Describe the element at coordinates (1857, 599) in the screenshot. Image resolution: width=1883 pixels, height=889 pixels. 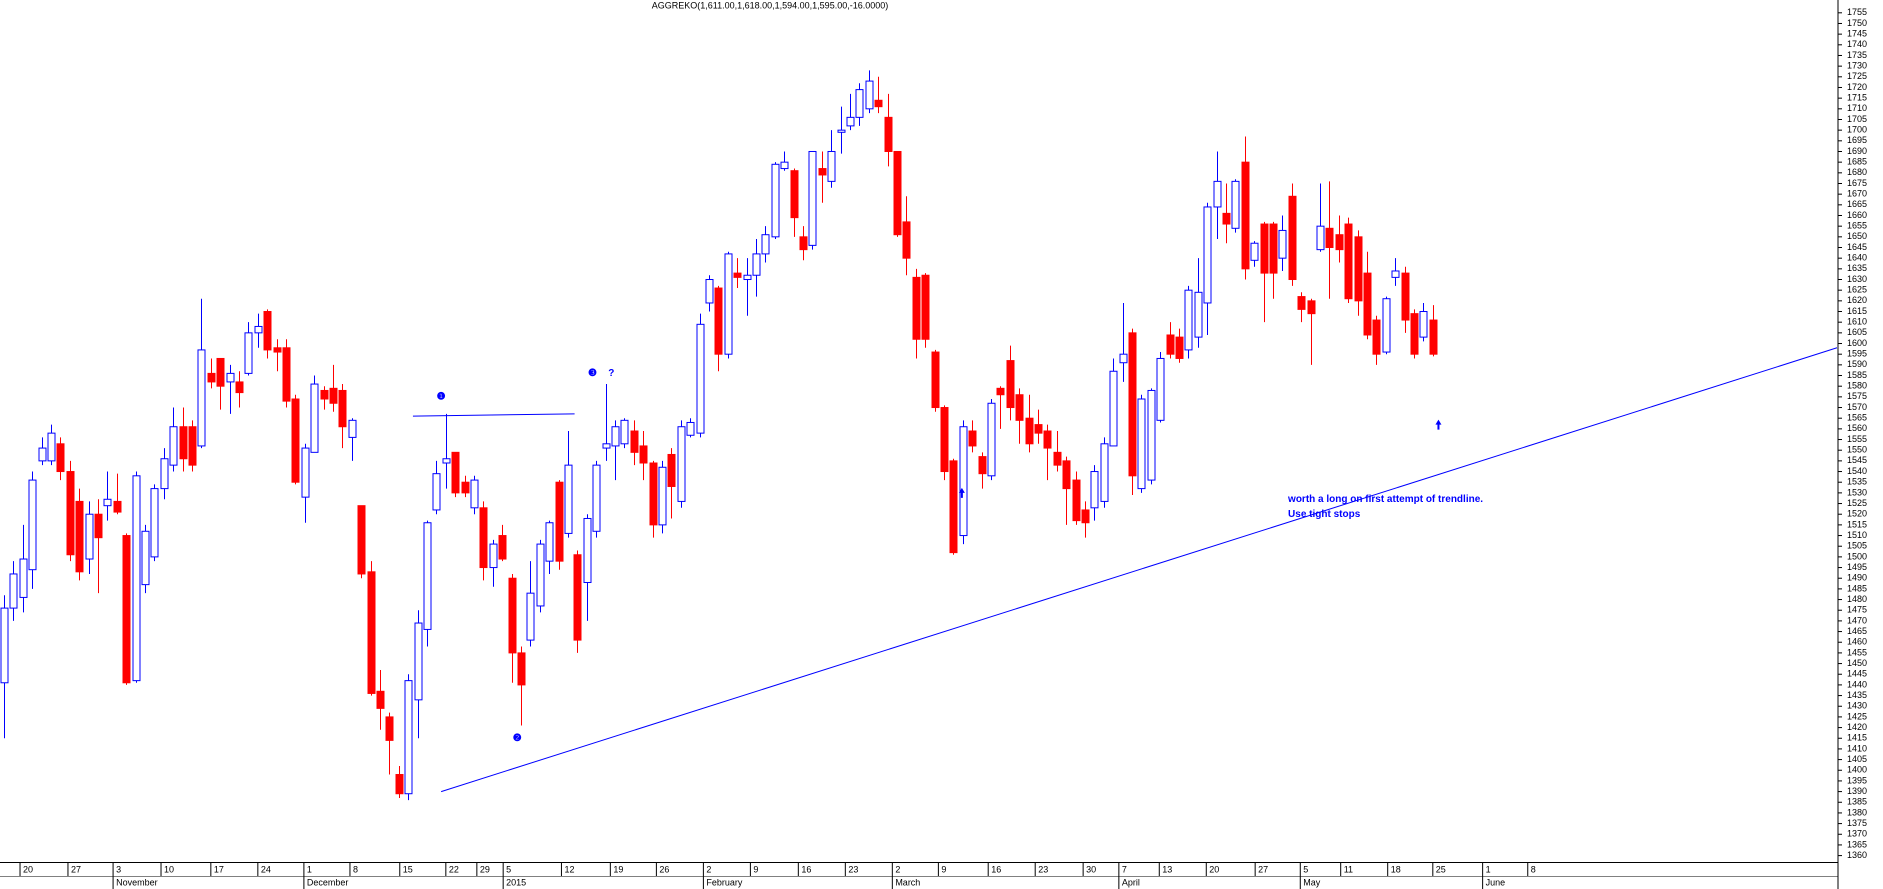
I see `y-tick-label: 1480` at that location.